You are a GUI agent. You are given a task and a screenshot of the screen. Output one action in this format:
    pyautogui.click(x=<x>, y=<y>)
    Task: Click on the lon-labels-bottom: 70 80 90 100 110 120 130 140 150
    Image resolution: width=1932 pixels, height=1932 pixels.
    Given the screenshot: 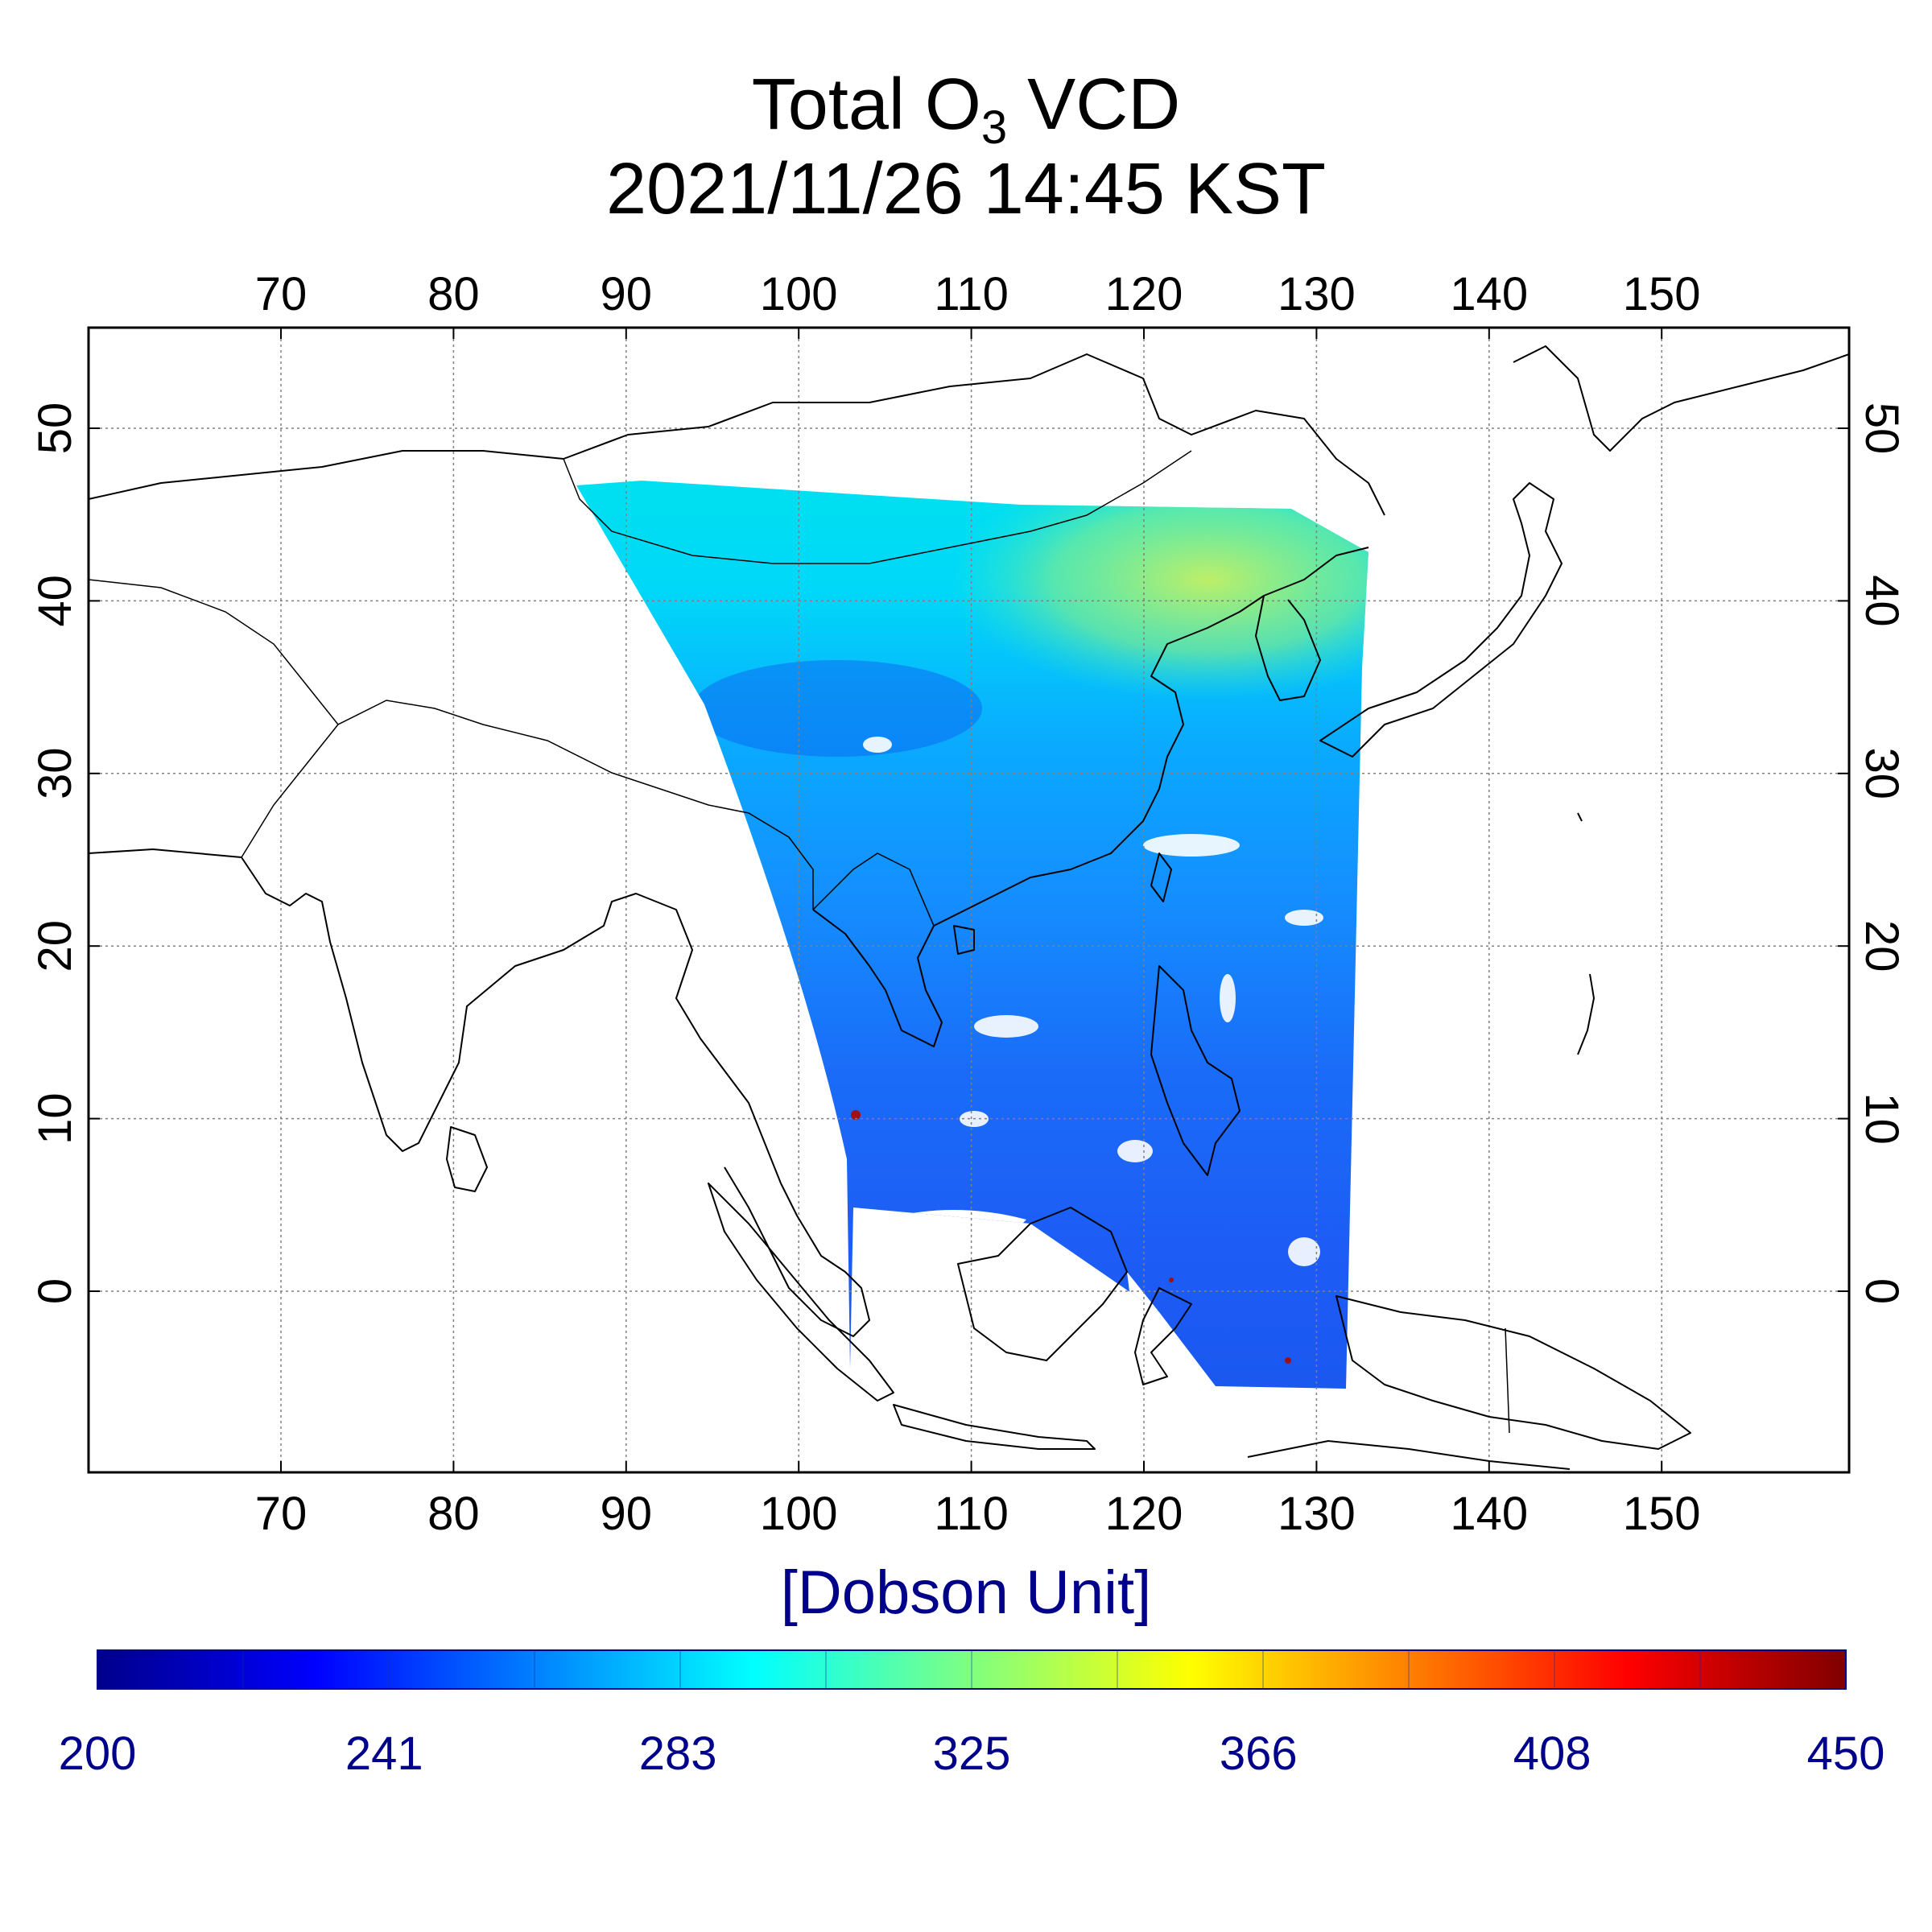 What is the action you would take?
    pyautogui.click(x=978, y=1514)
    